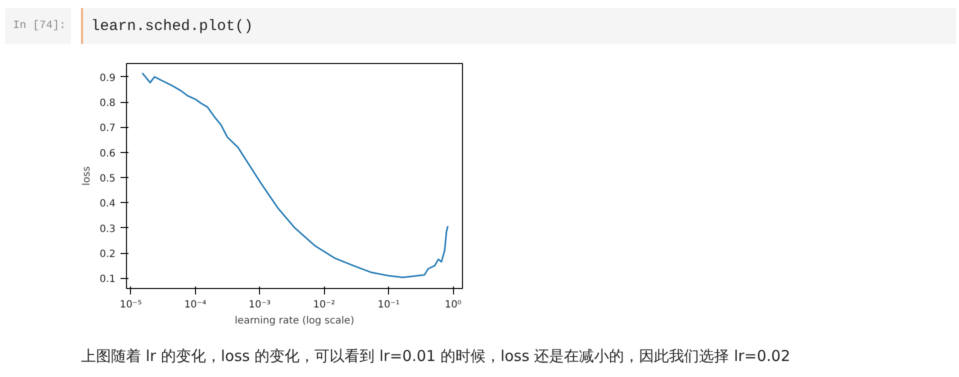  I want to click on text: 上图随着 lr 的变化，loss 的变化，可以看到 lr=0.01 的时候，loss 还是在减小的，因此我们选择 lr=0.02, so click(435, 356).